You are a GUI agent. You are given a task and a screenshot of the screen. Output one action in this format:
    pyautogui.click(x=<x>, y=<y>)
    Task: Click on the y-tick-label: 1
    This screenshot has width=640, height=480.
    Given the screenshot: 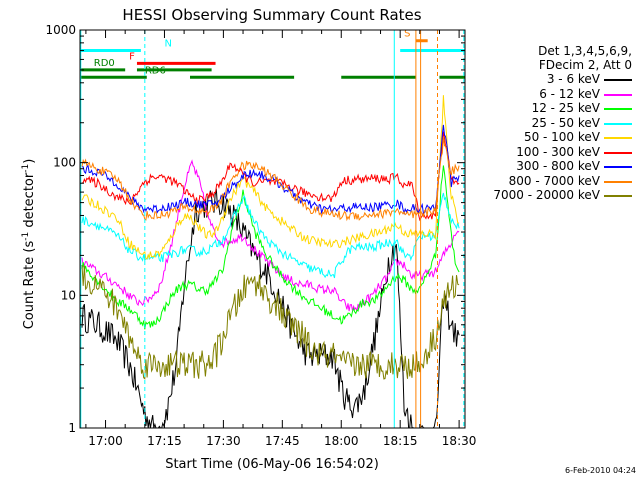 What is the action you would take?
    pyautogui.click(x=72, y=428)
    